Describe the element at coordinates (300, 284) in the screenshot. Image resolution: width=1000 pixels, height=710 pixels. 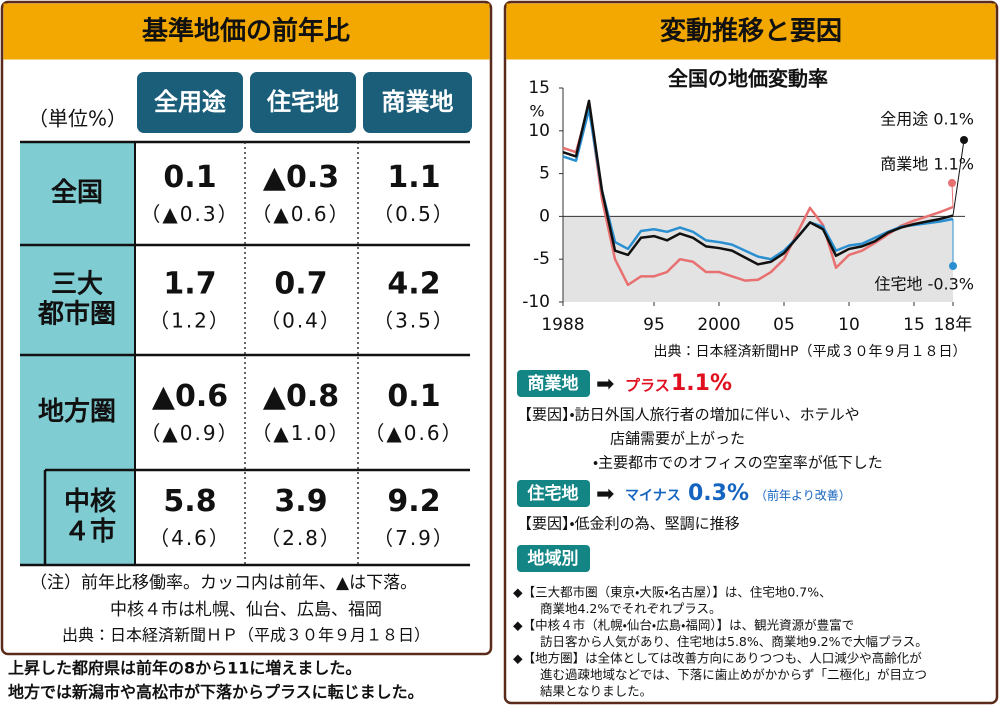
I see `cell-value: 0.7` at that location.